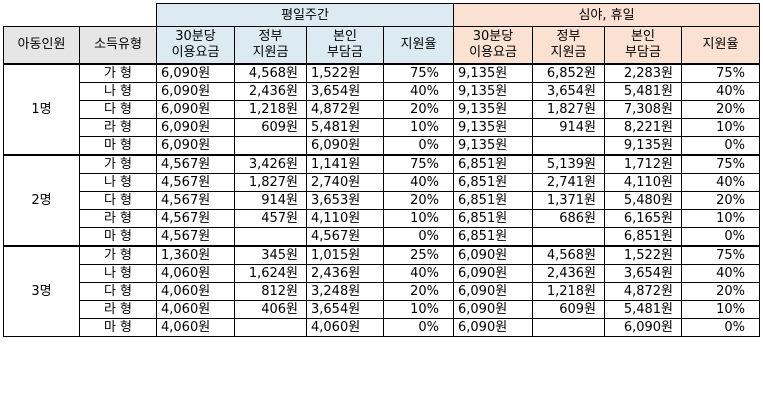 The width and height of the screenshot is (763, 414). What do you see at coordinates (345, 127) in the screenshot?
I see `day-self-cell: 5,481원` at bounding box center [345, 127].